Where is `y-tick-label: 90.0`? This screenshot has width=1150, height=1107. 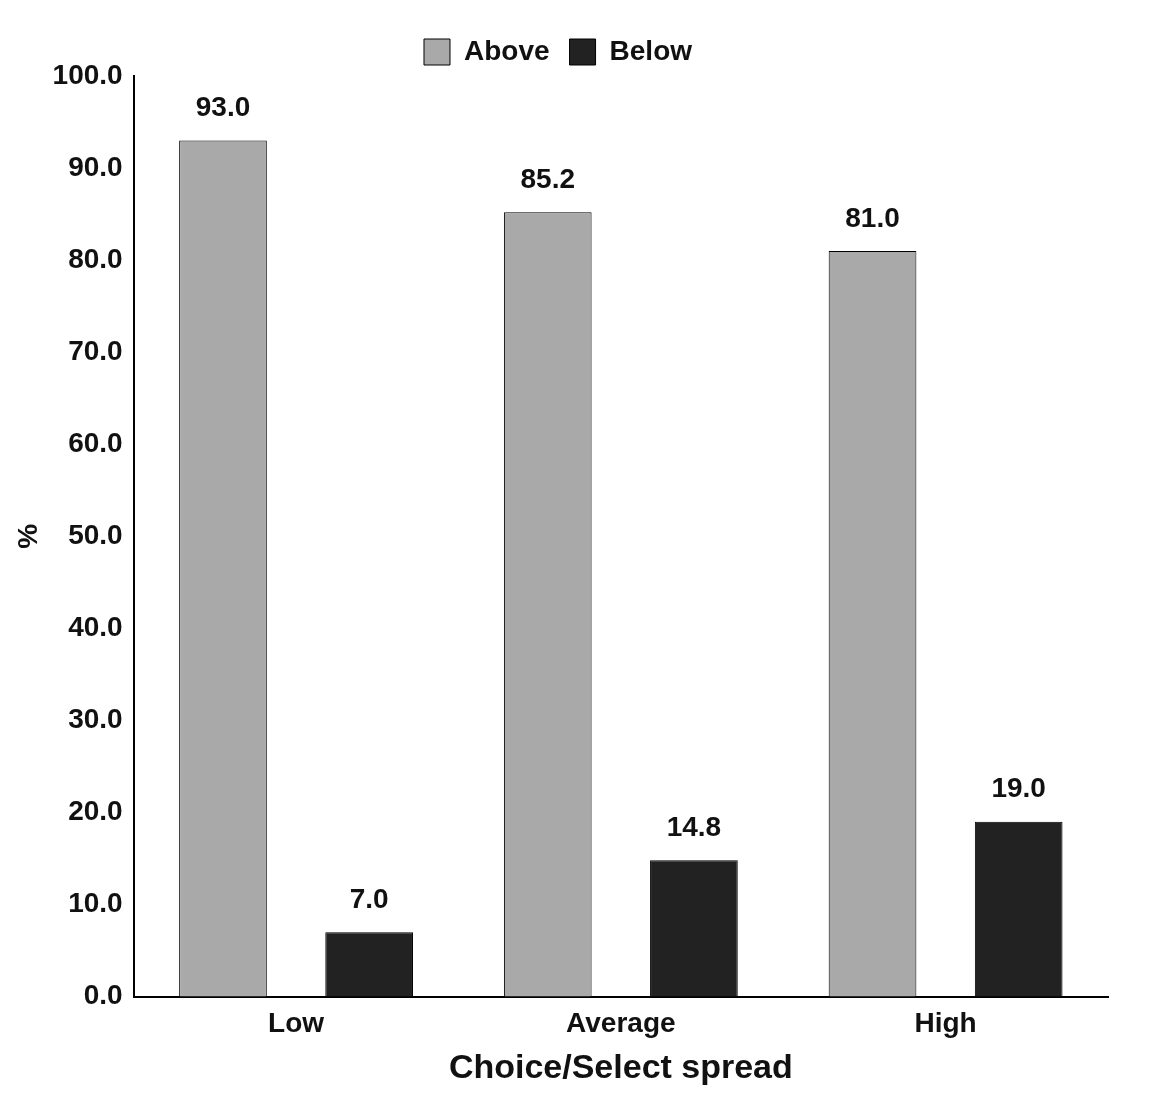 y-tick-label: 90.0 is located at coordinates (95, 166).